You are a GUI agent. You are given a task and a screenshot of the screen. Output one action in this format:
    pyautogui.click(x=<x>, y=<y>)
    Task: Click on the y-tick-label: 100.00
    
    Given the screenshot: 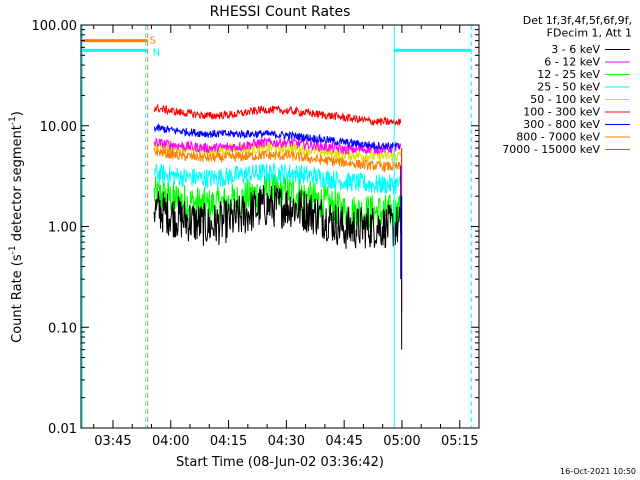 What is the action you would take?
    pyautogui.click(x=55, y=26)
    